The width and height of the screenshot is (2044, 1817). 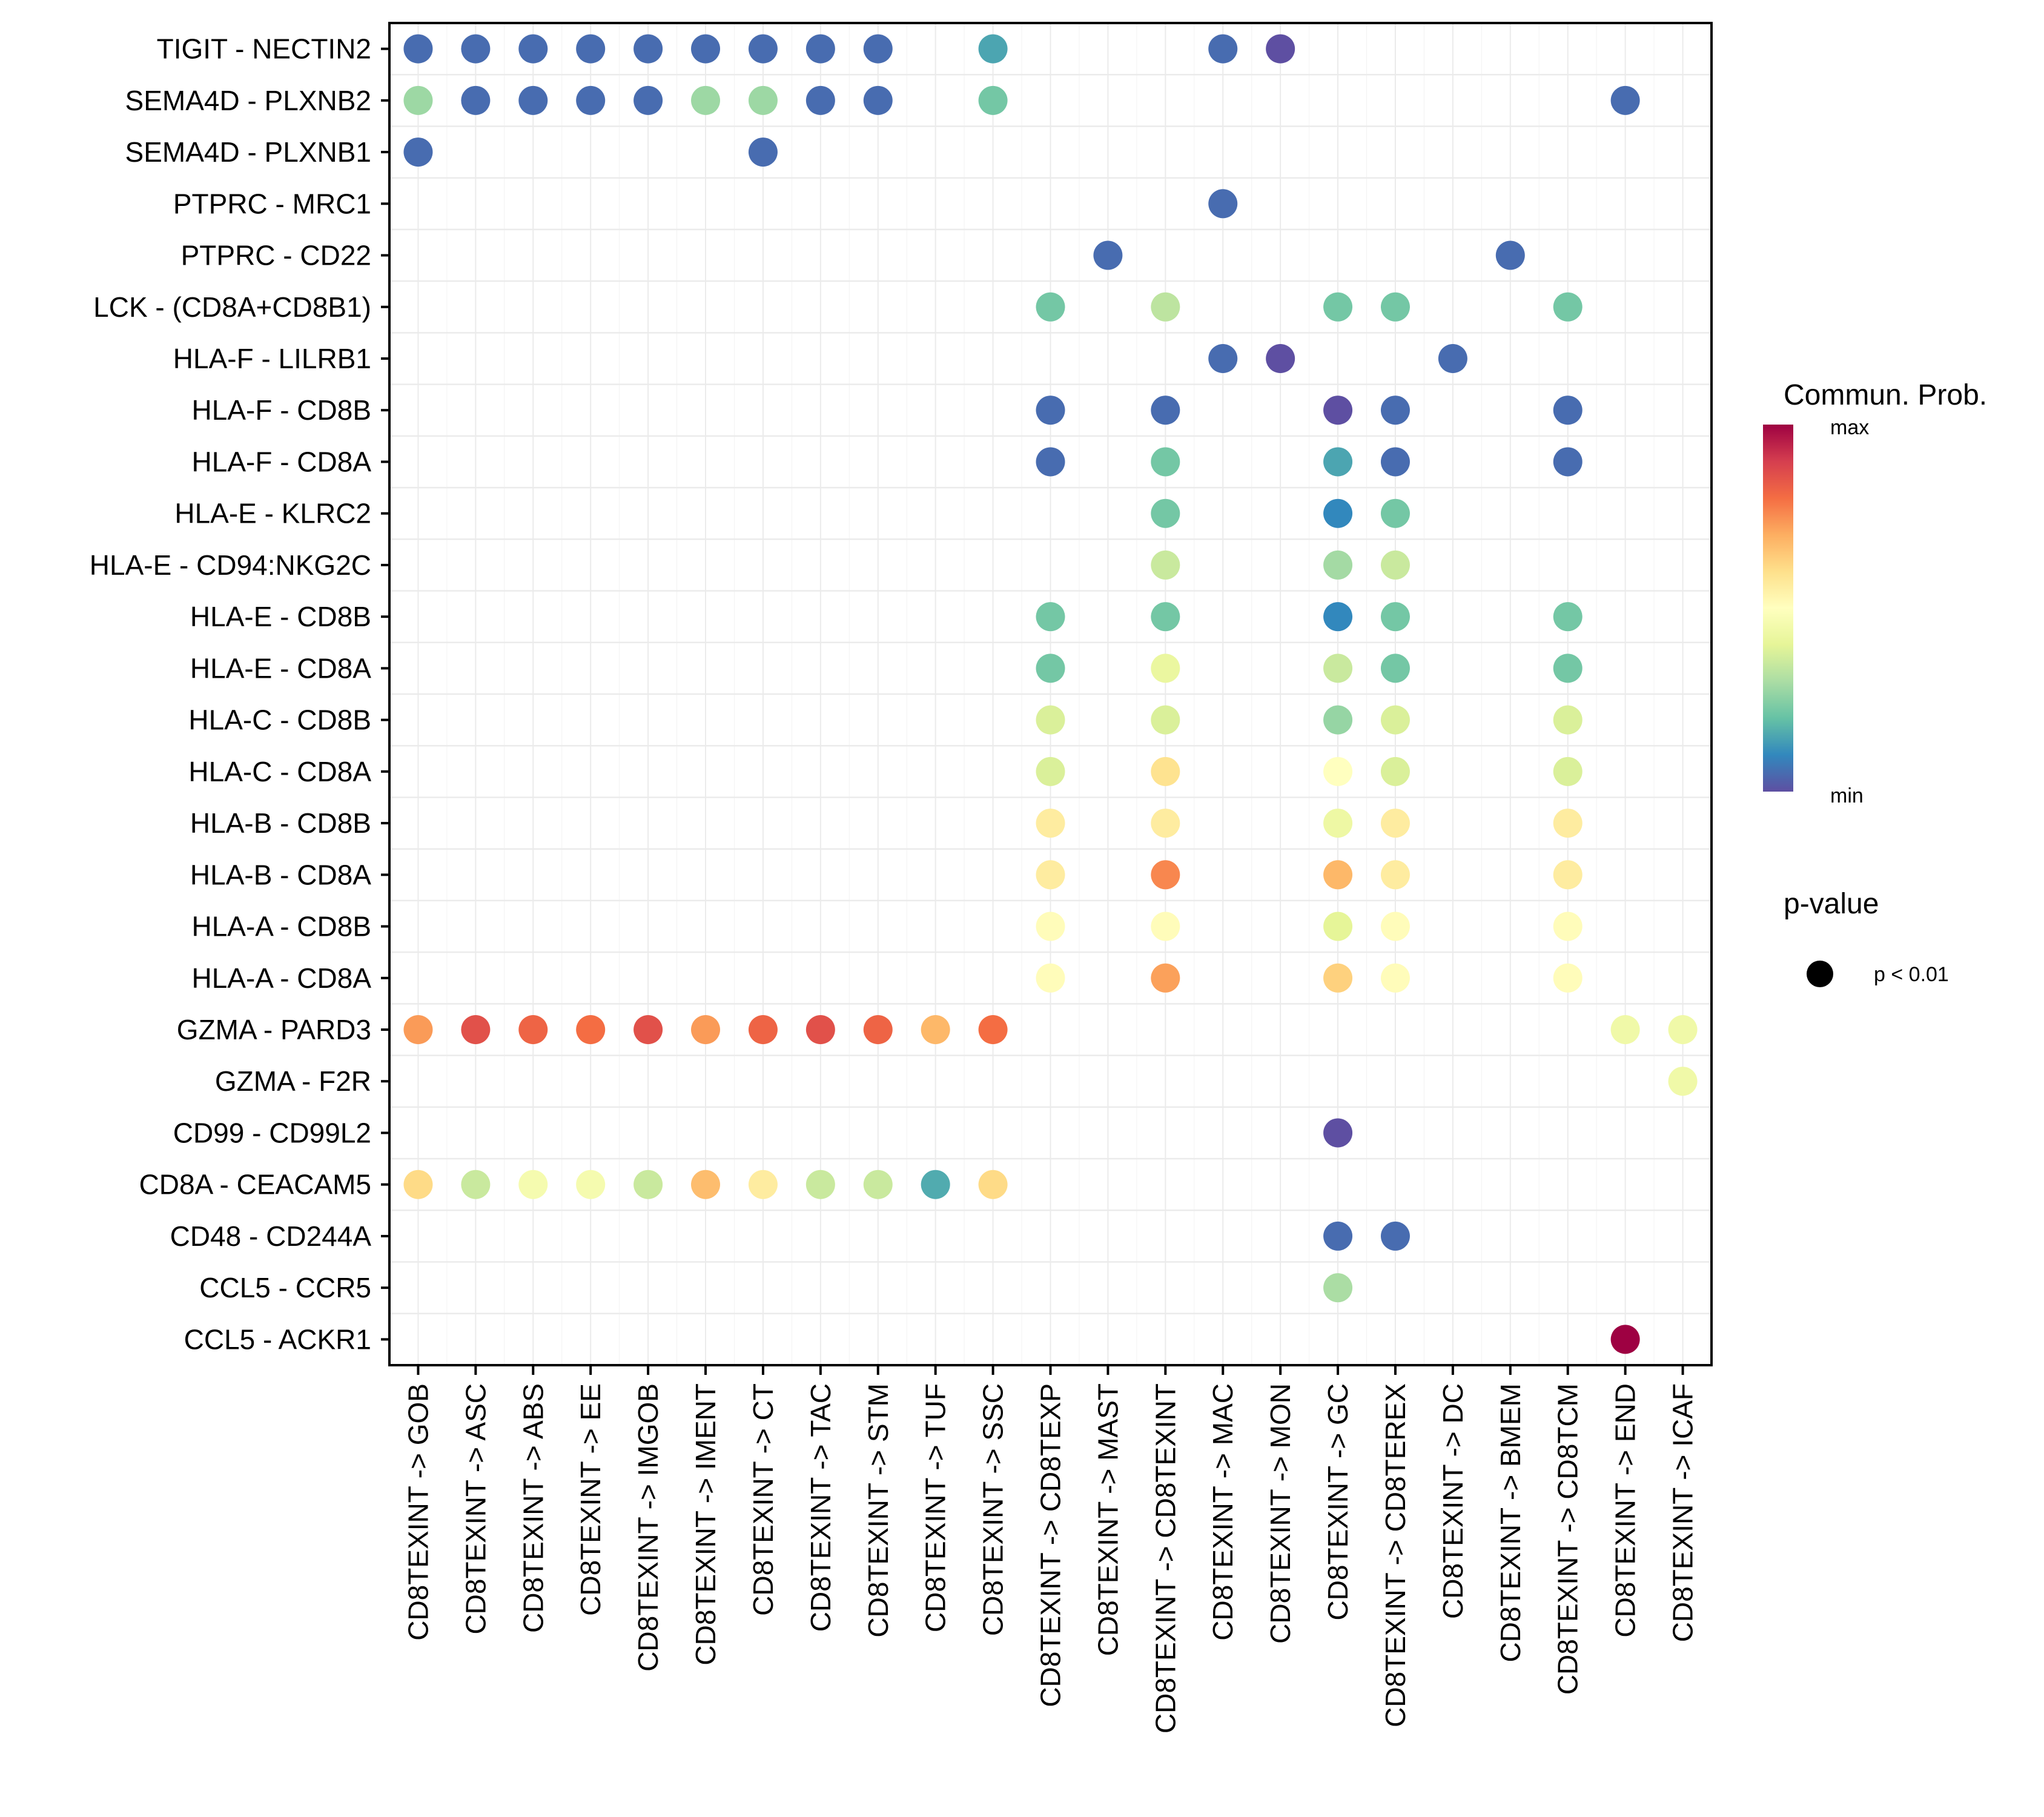 I want to click on colorbar-min-label: min, so click(x=1847, y=796).